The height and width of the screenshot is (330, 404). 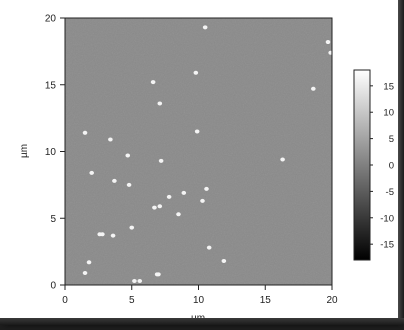 I want to click on x-tick-label: 10, so click(x=199, y=300).